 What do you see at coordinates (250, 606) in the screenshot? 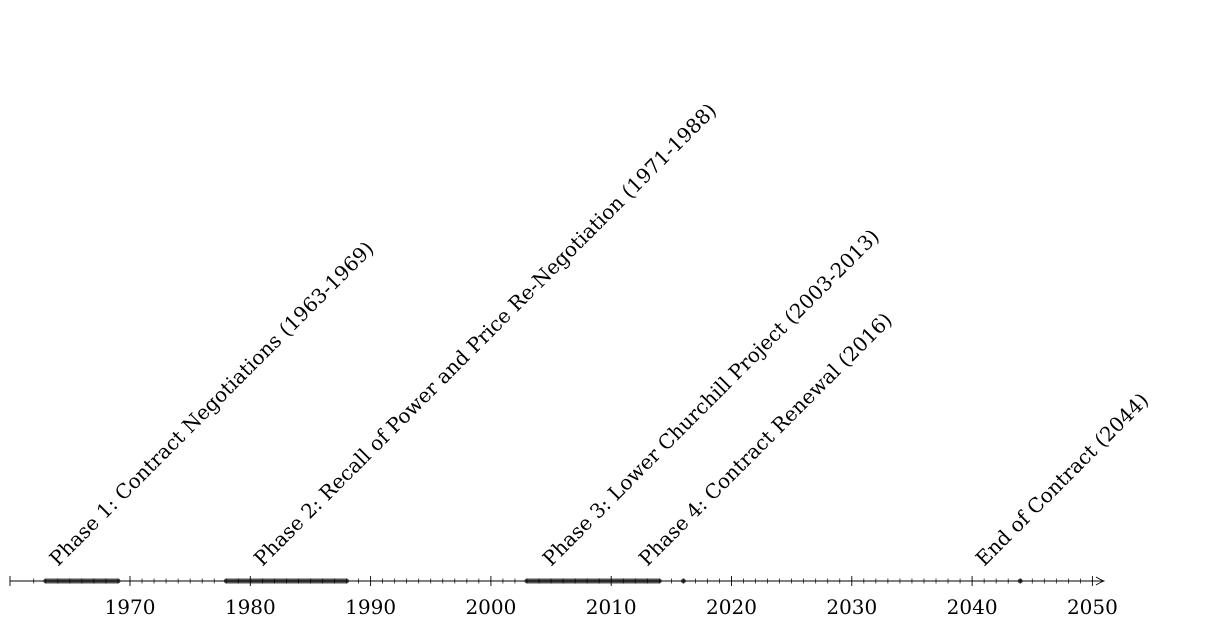
I see `tick-label-1980: 1980` at bounding box center [250, 606].